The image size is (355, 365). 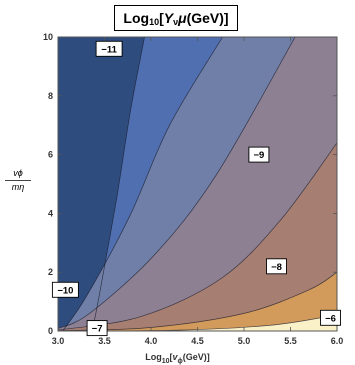 What do you see at coordinates (290, 341) in the screenshot?
I see `x-tick-label: 5.5` at bounding box center [290, 341].